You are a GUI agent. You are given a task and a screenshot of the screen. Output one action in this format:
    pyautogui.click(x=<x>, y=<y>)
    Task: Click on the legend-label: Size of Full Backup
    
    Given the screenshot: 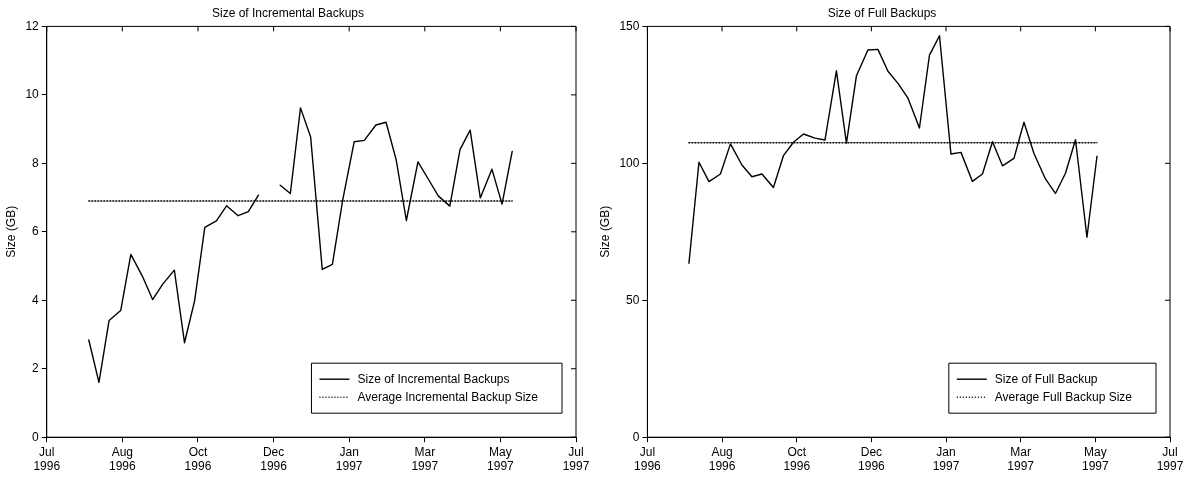 What is the action you would take?
    pyautogui.click(x=1046, y=378)
    